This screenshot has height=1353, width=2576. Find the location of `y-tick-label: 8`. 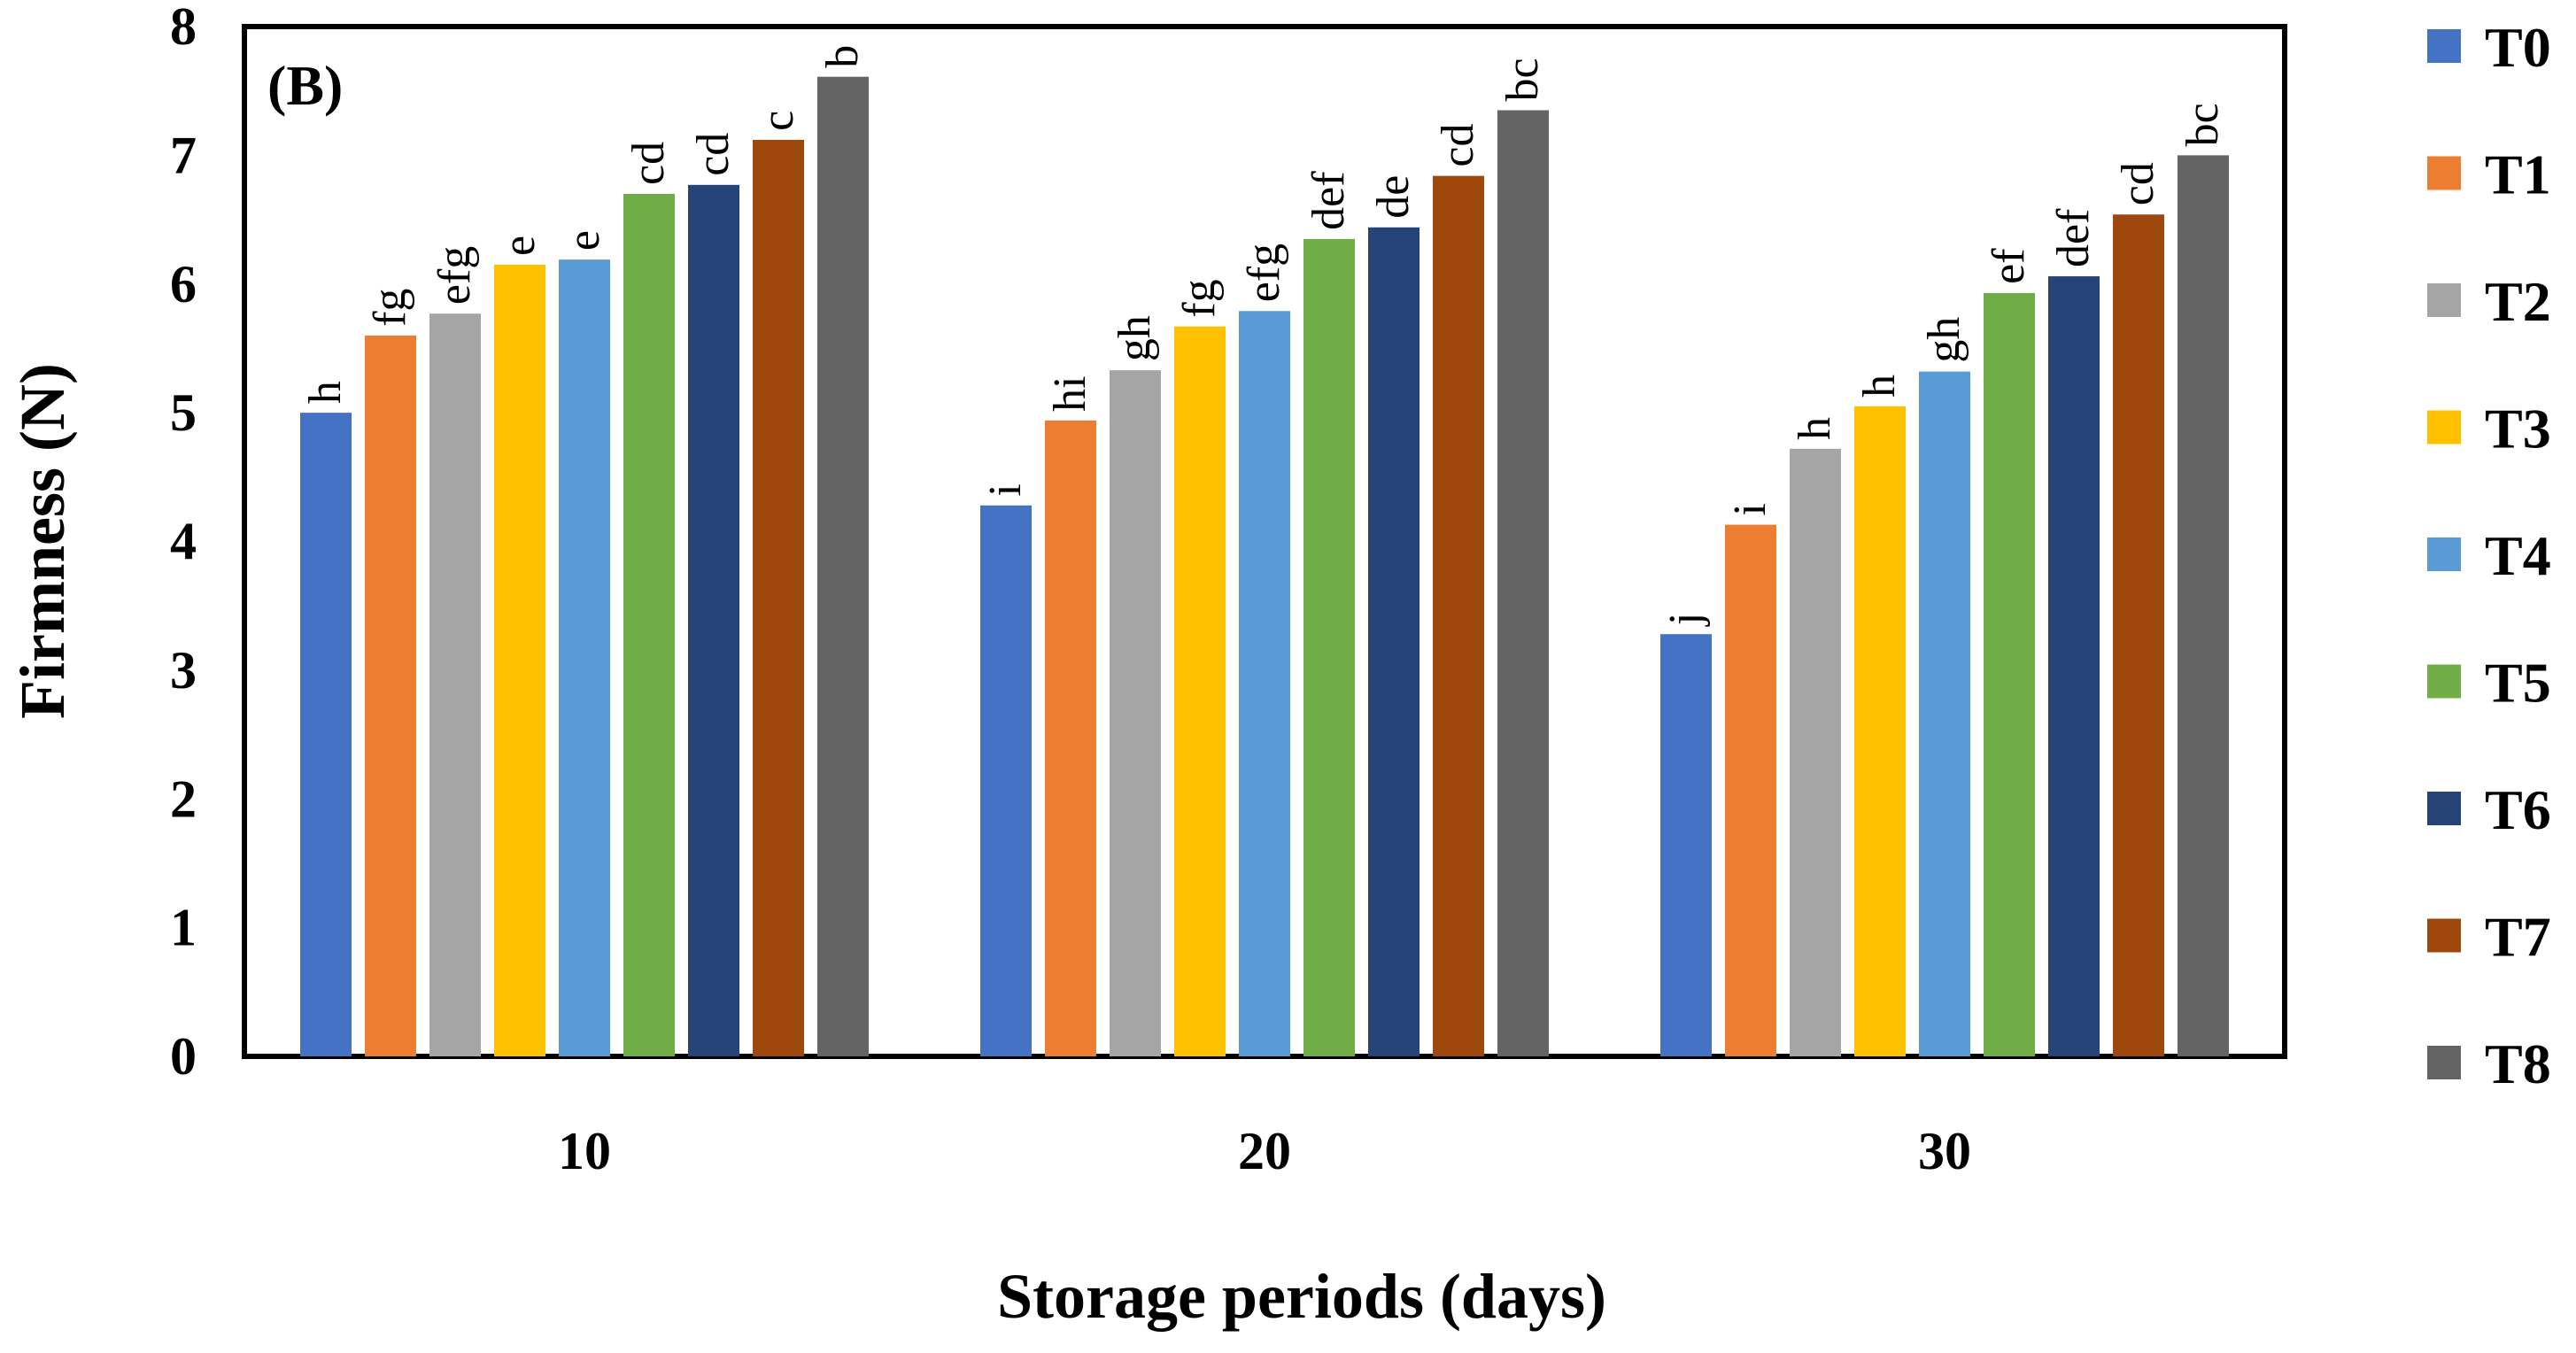

y-tick-label: 8 is located at coordinates (183, 28).